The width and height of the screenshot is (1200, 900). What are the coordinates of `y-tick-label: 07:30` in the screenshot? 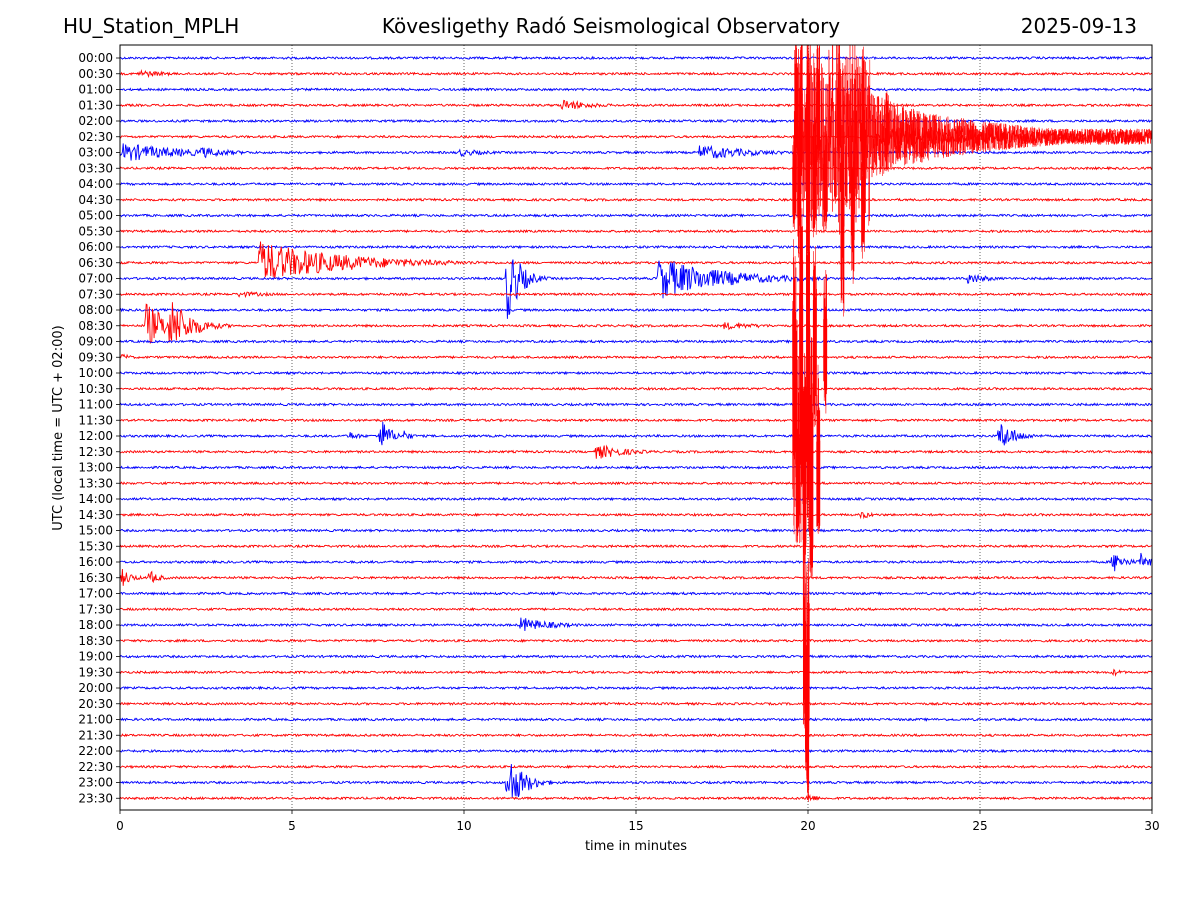 It's located at (95, 294).